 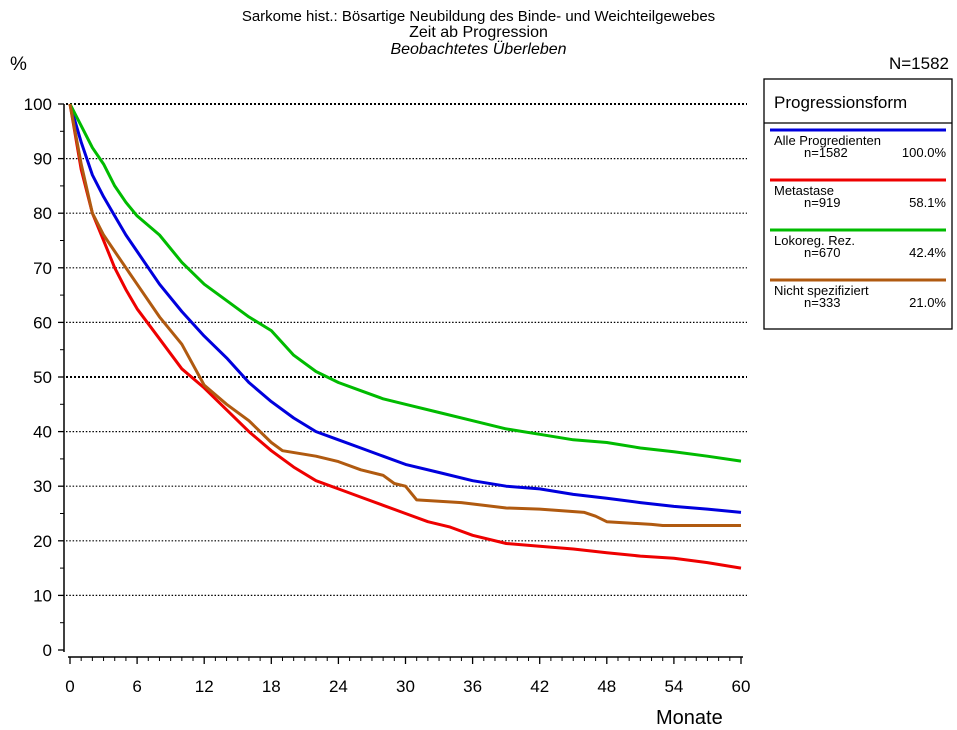 What do you see at coordinates (136, 686) in the screenshot?
I see `x-tick-label-6: 6` at bounding box center [136, 686].